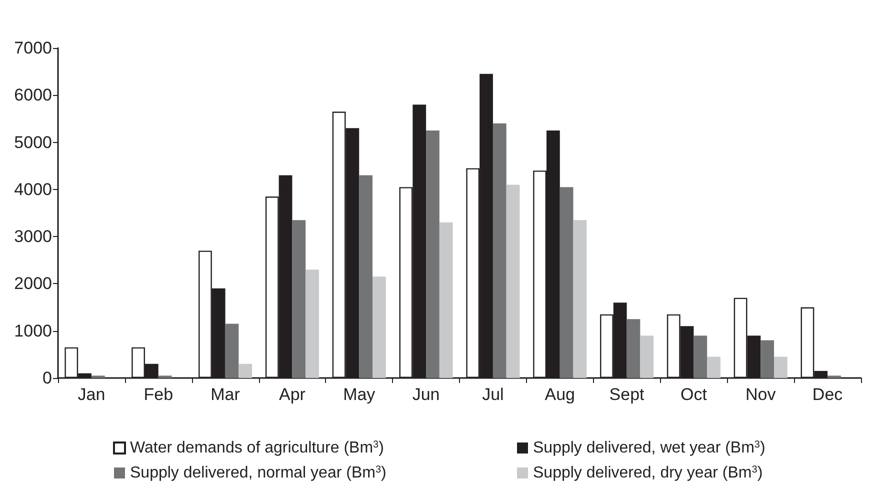 This screenshot has height=488, width=869. What do you see at coordinates (225, 394) in the screenshot?
I see `x-tick-label: Mar` at bounding box center [225, 394].